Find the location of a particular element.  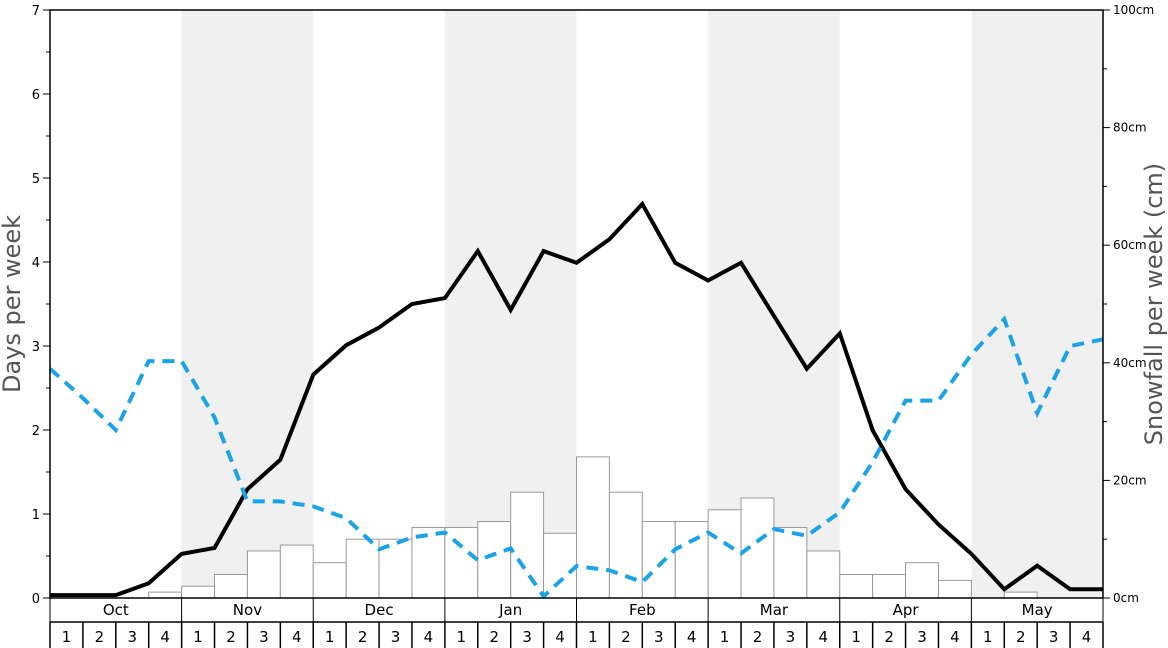

y-tick-label: 5 is located at coordinates (36, 179).